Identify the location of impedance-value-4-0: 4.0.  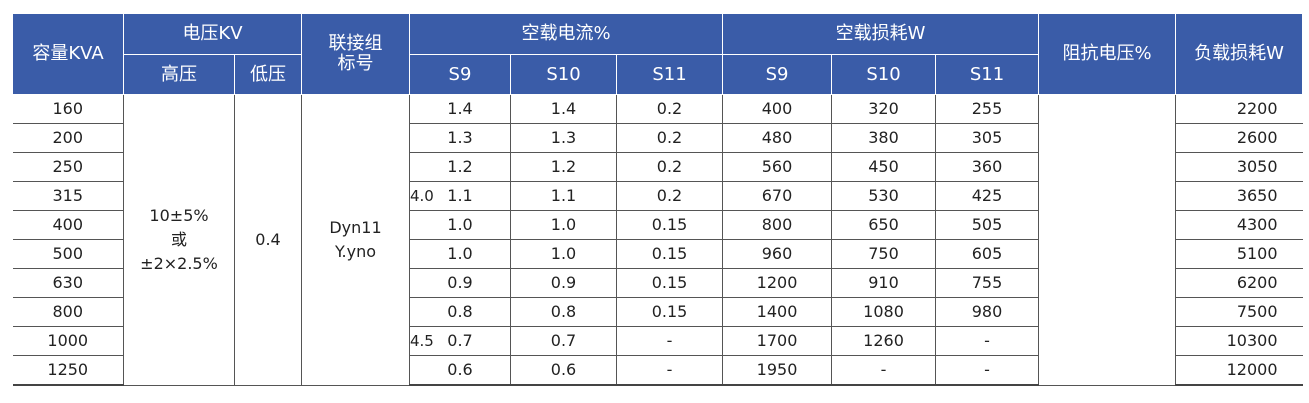
(422, 196).